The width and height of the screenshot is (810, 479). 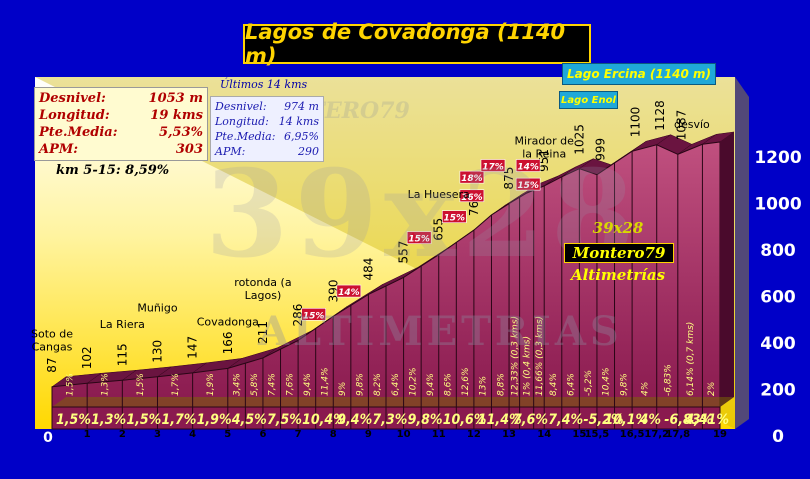 I want to click on place-label: Lagos), so click(x=263, y=295).